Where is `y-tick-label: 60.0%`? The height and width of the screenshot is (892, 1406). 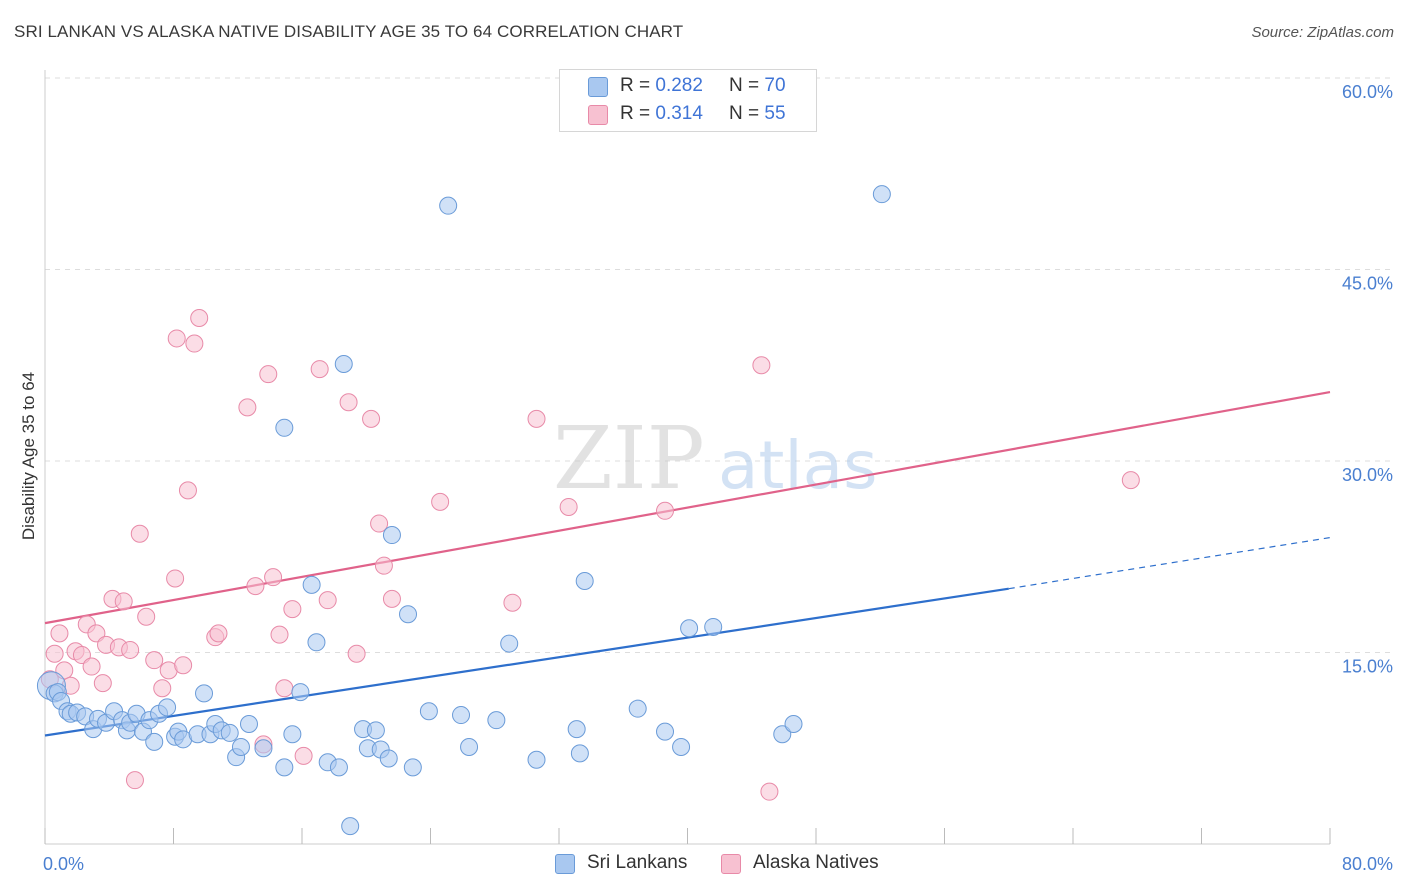
y-tick-label: 60.0% is located at coordinates (1367, 92).